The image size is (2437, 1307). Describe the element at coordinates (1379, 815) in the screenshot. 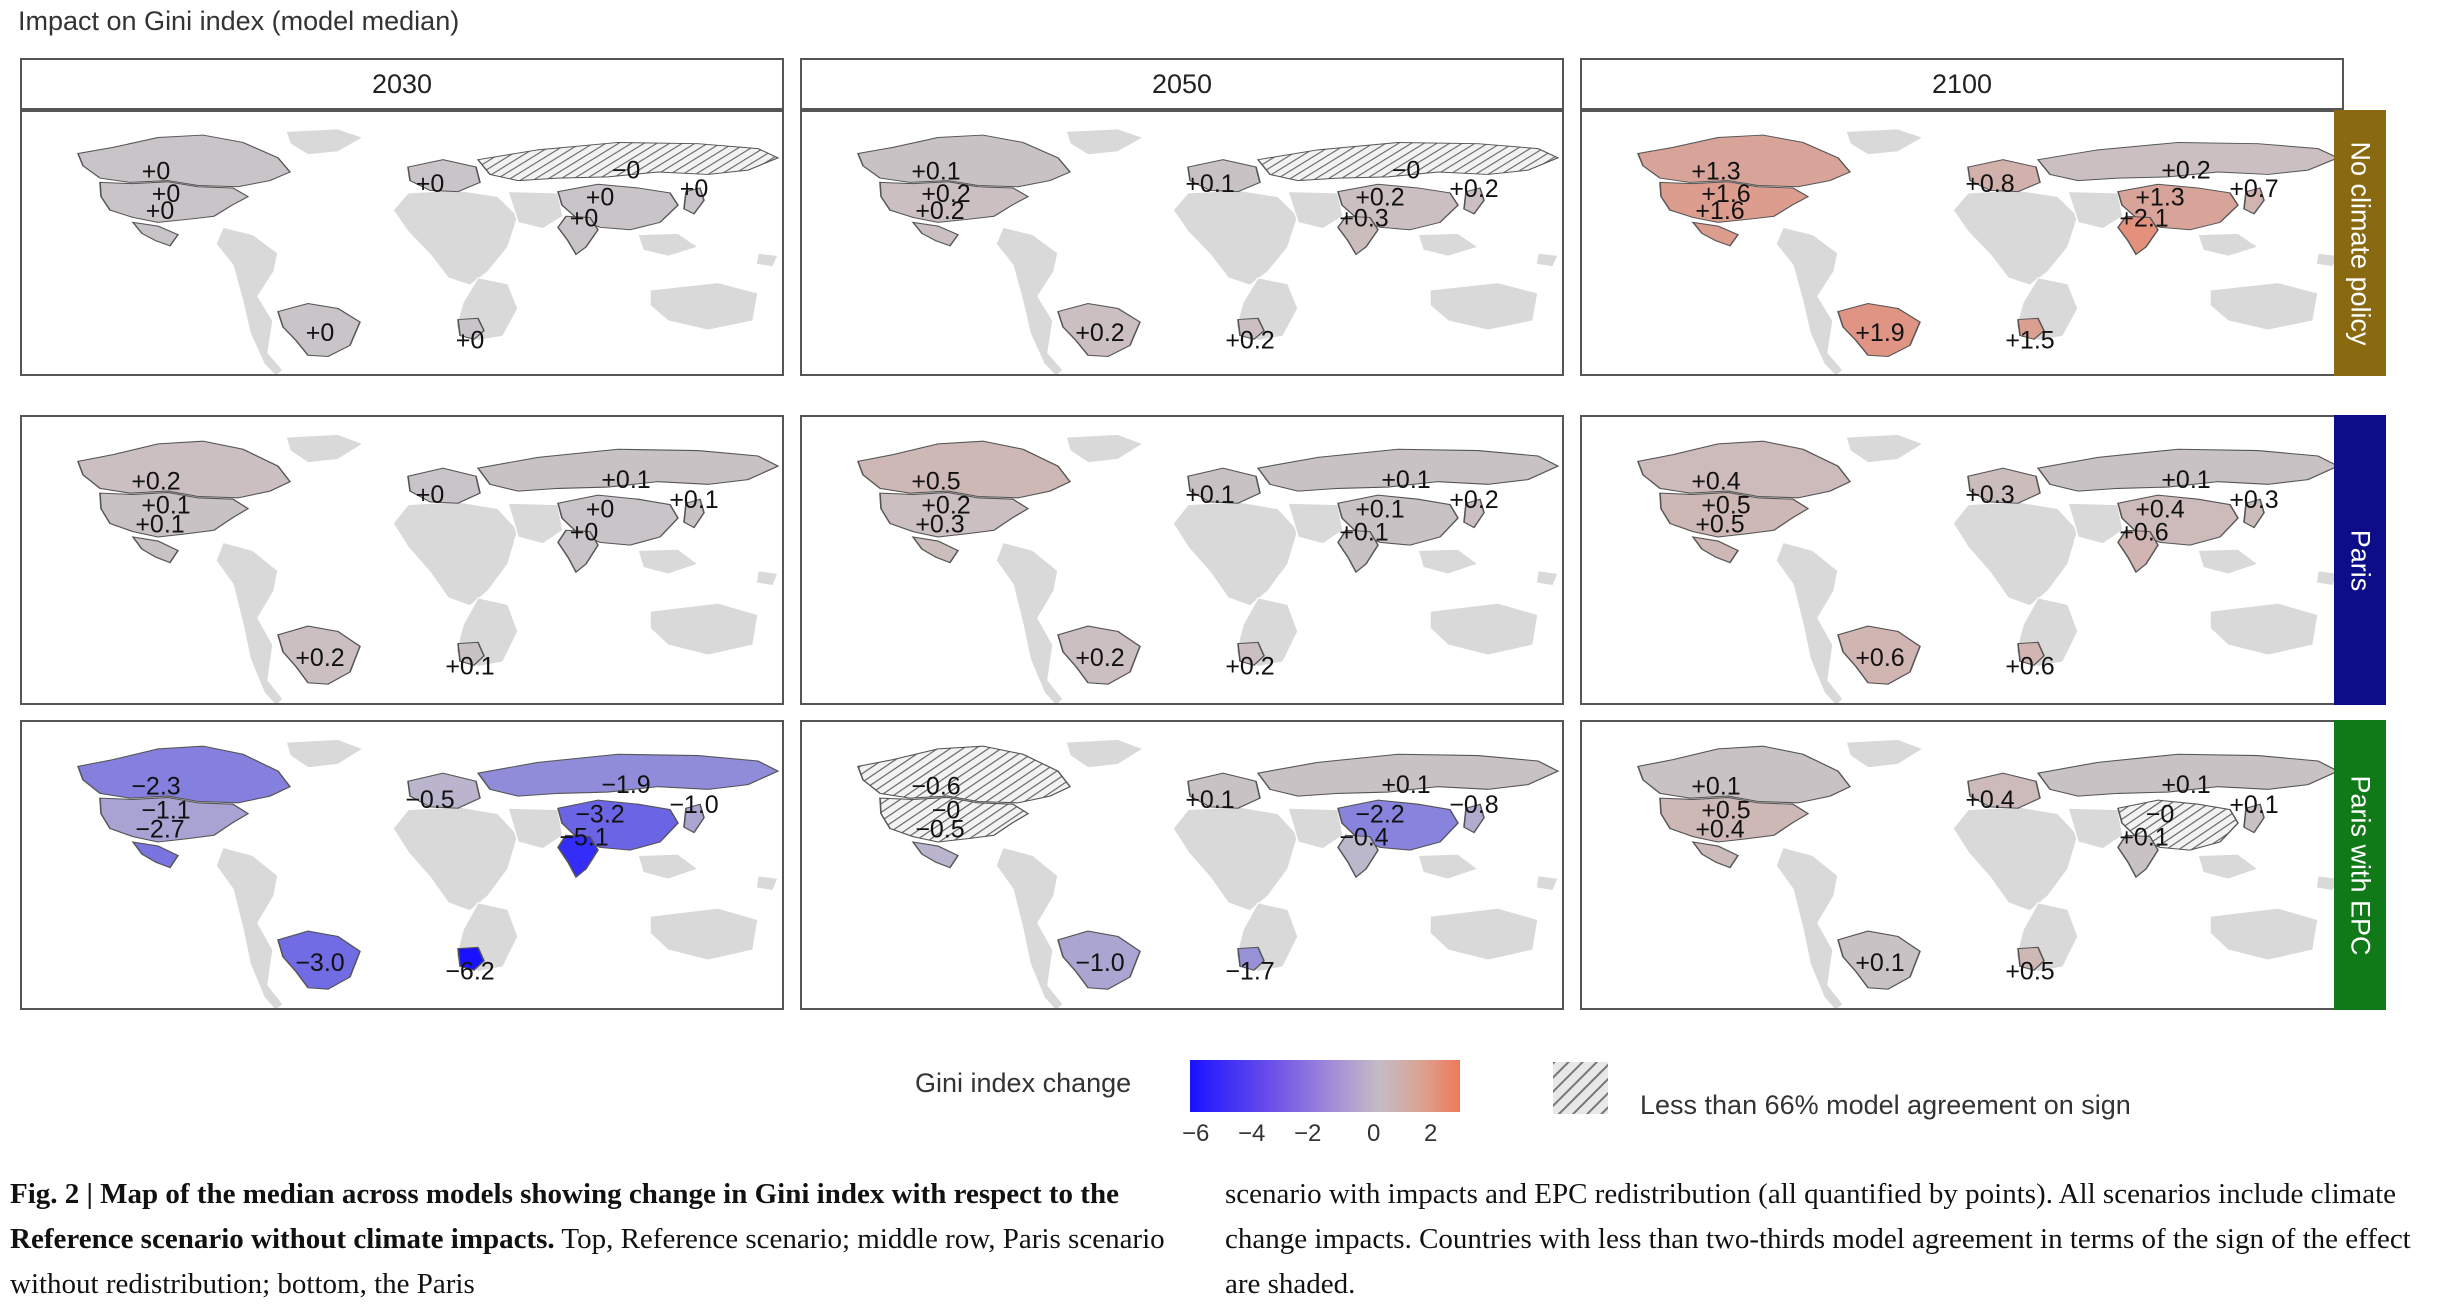

I see `value-label-china: −2.2` at that location.